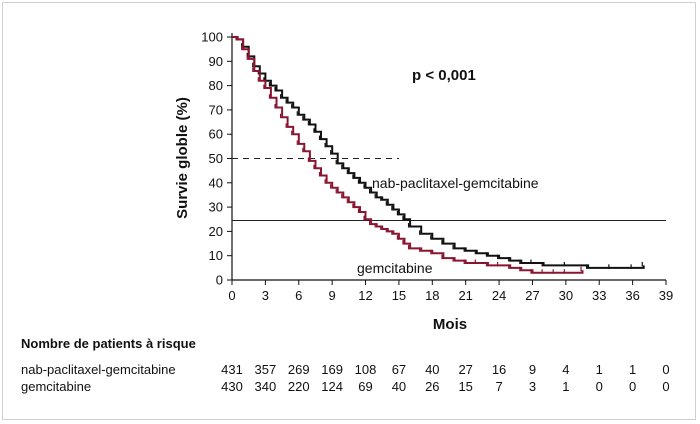  I want to click on reference-lines, so click(449, 189).